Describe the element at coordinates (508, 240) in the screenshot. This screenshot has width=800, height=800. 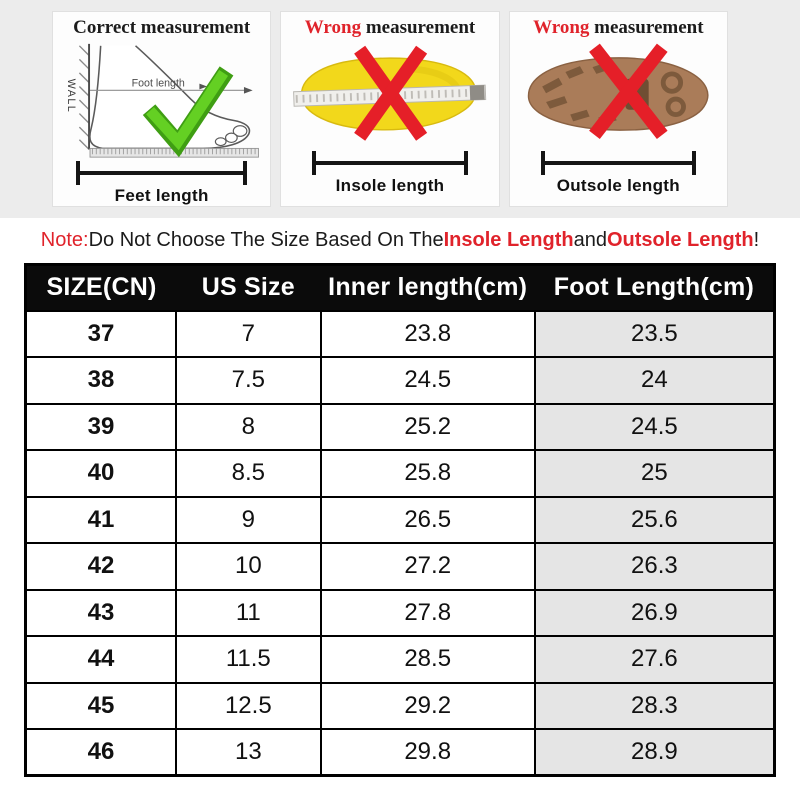
I see `note-insole-length: Insole Length` at that location.